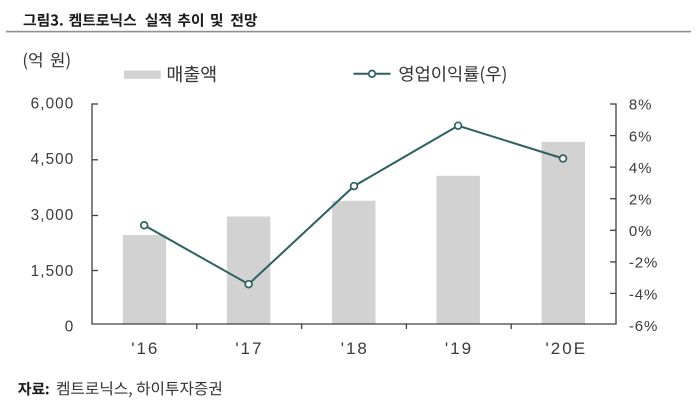 Image resolution: width=700 pixels, height=407 pixels. What do you see at coordinates (640, 168) in the screenshot?
I see `svg-text: 4%` at bounding box center [640, 168].